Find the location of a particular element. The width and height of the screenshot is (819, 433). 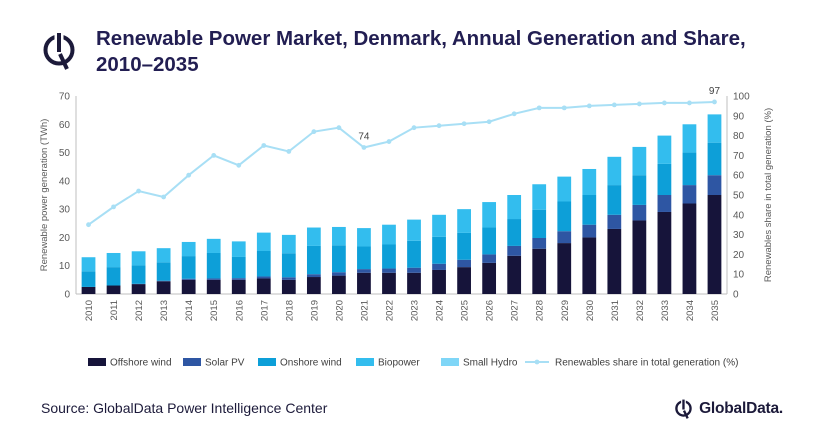

x-tick-label: 2024 is located at coordinates (440, 310).